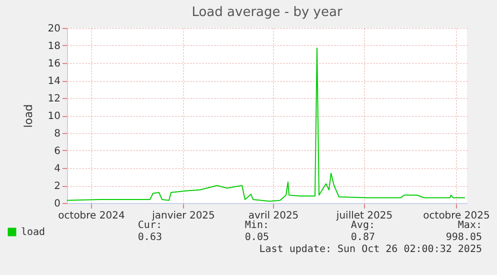 This screenshot has width=497, height=275. Describe the element at coordinates (362, 225) in the screenshot. I see `text: Avg:` at that location.